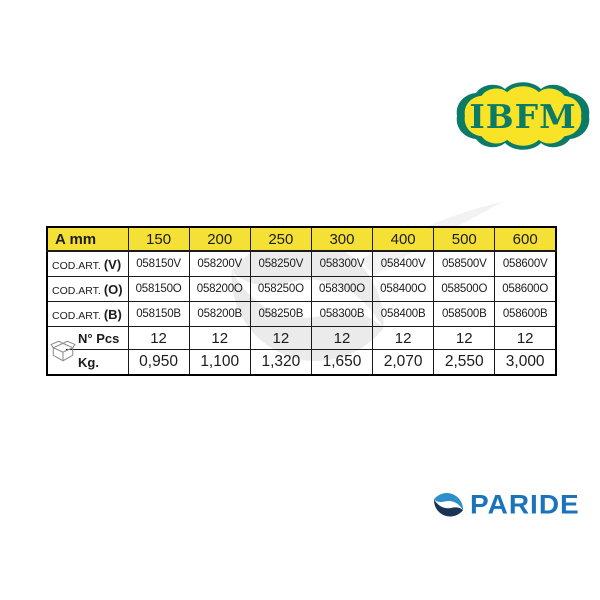 Image resolution: width=600 pixels, height=600 pixels. What do you see at coordinates (112, 314) in the screenshot?
I see `variant-b: (B)` at bounding box center [112, 314].